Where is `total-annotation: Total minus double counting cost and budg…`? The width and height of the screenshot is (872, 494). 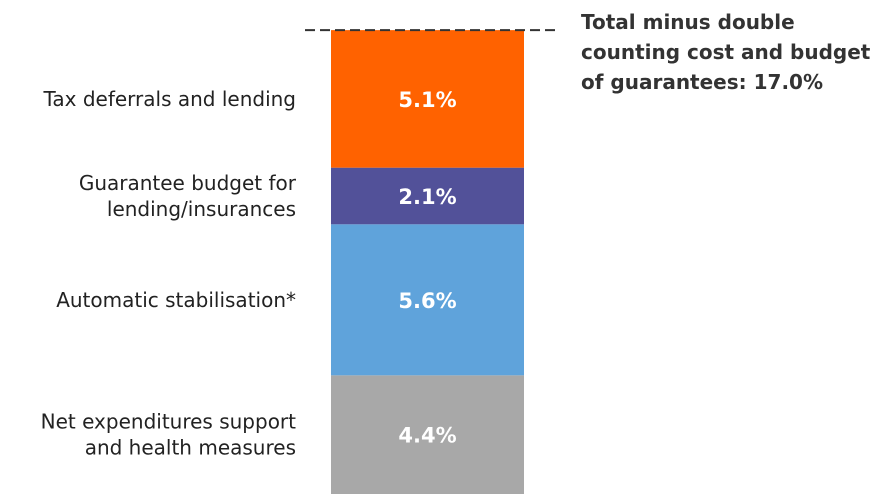
total-annotation: Total minus double counting cost and budg… is located at coordinates (726, 52).